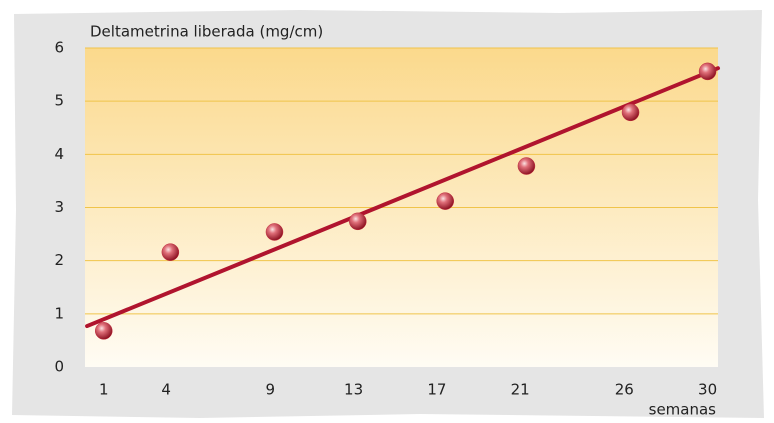 The image size is (774, 423). Describe the element at coordinates (59, 313) in the screenshot. I see `y-tick-label: 1` at that location.